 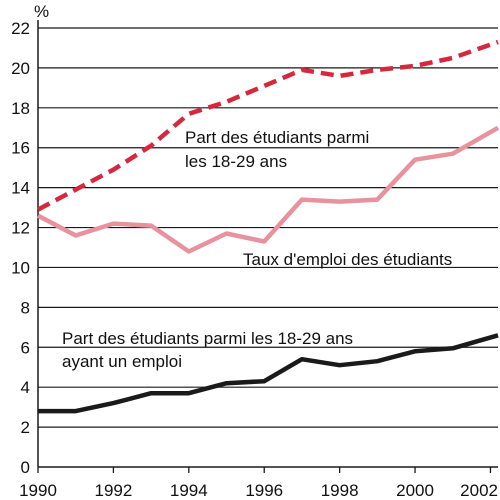 What do you see at coordinates (20, 108) in the screenshot?
I see `y-tick-label: 18` at bounding box center [20, 108].